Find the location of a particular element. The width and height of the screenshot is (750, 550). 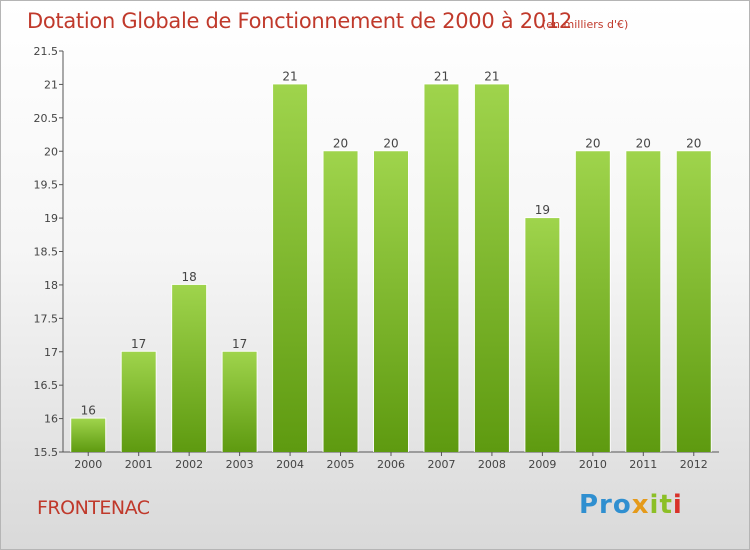

x-tick-label: 2004 is located at coordinates (290, 464).